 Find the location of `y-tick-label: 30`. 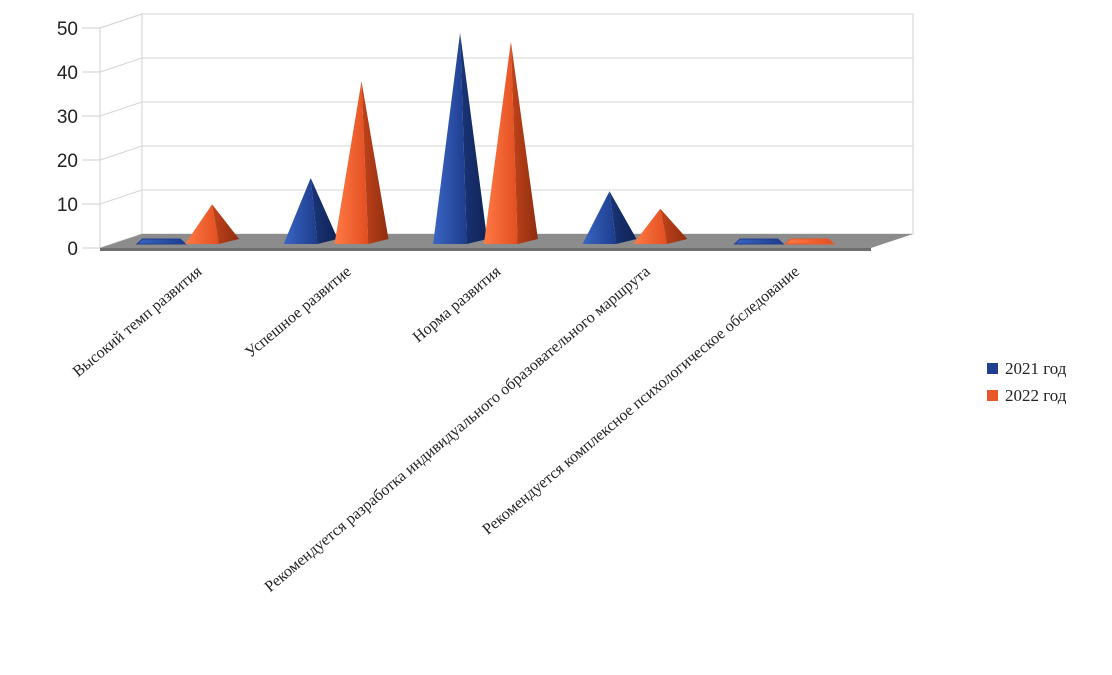

y-tick-label: 30 is located at coordinates (67, 117).